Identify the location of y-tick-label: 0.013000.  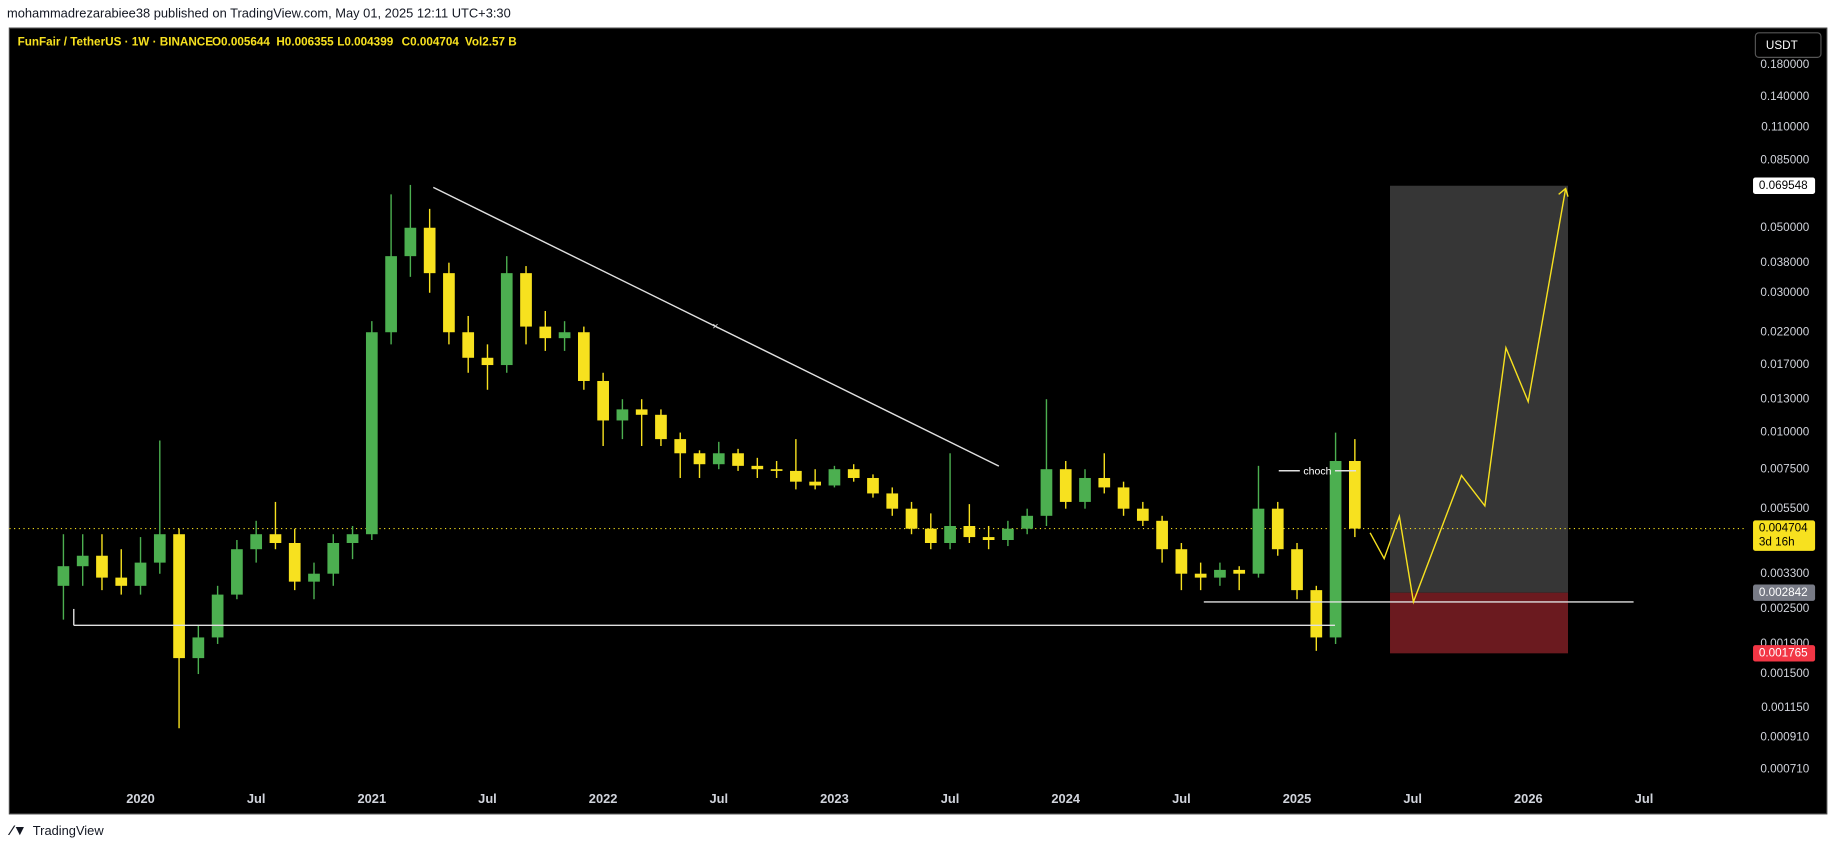
(1784, 398).